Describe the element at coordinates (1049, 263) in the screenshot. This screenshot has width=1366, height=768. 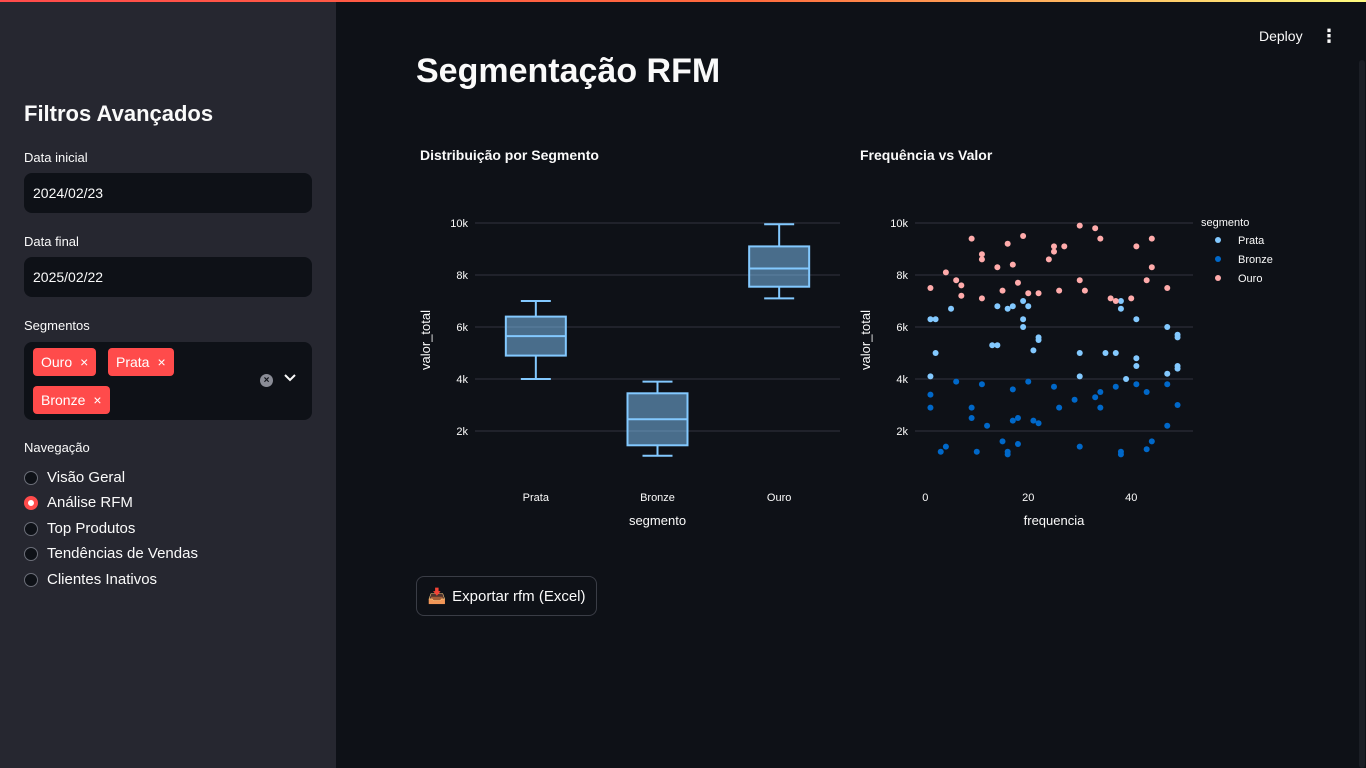
I see `series-ouro` at that location.